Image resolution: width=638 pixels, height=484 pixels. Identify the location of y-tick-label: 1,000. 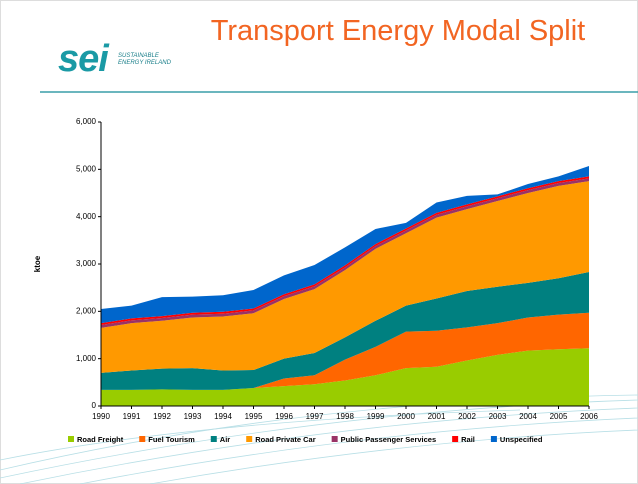
(86, 358).